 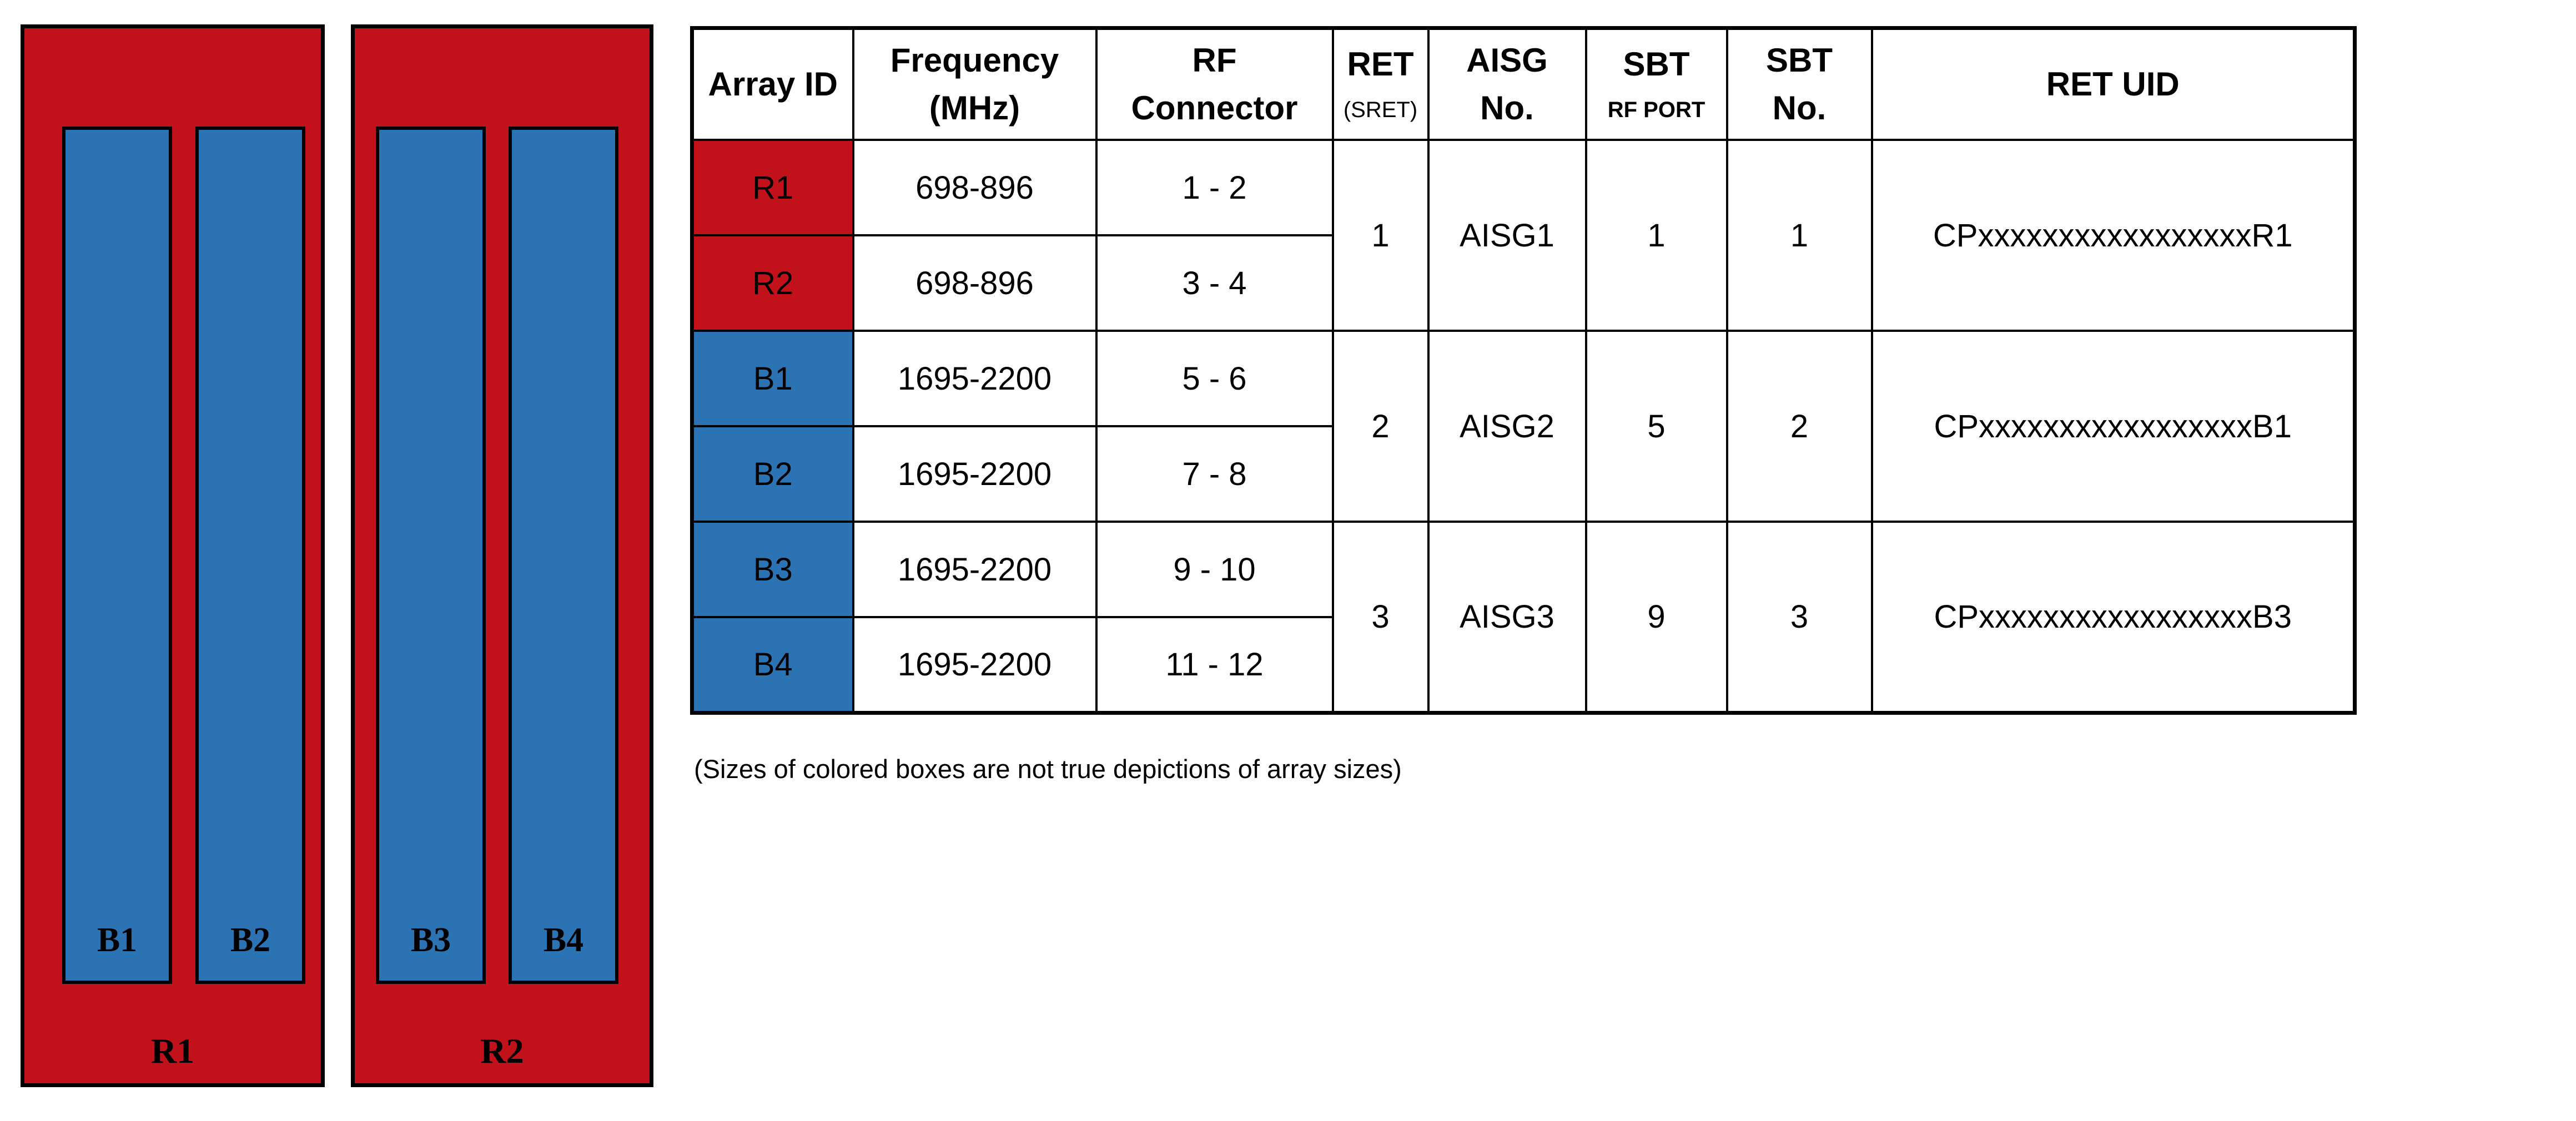 What do you see at coordinates (563, 940) in the screenshot?
I see `bar-label-b4: B4` at bounding box center [563, 940].